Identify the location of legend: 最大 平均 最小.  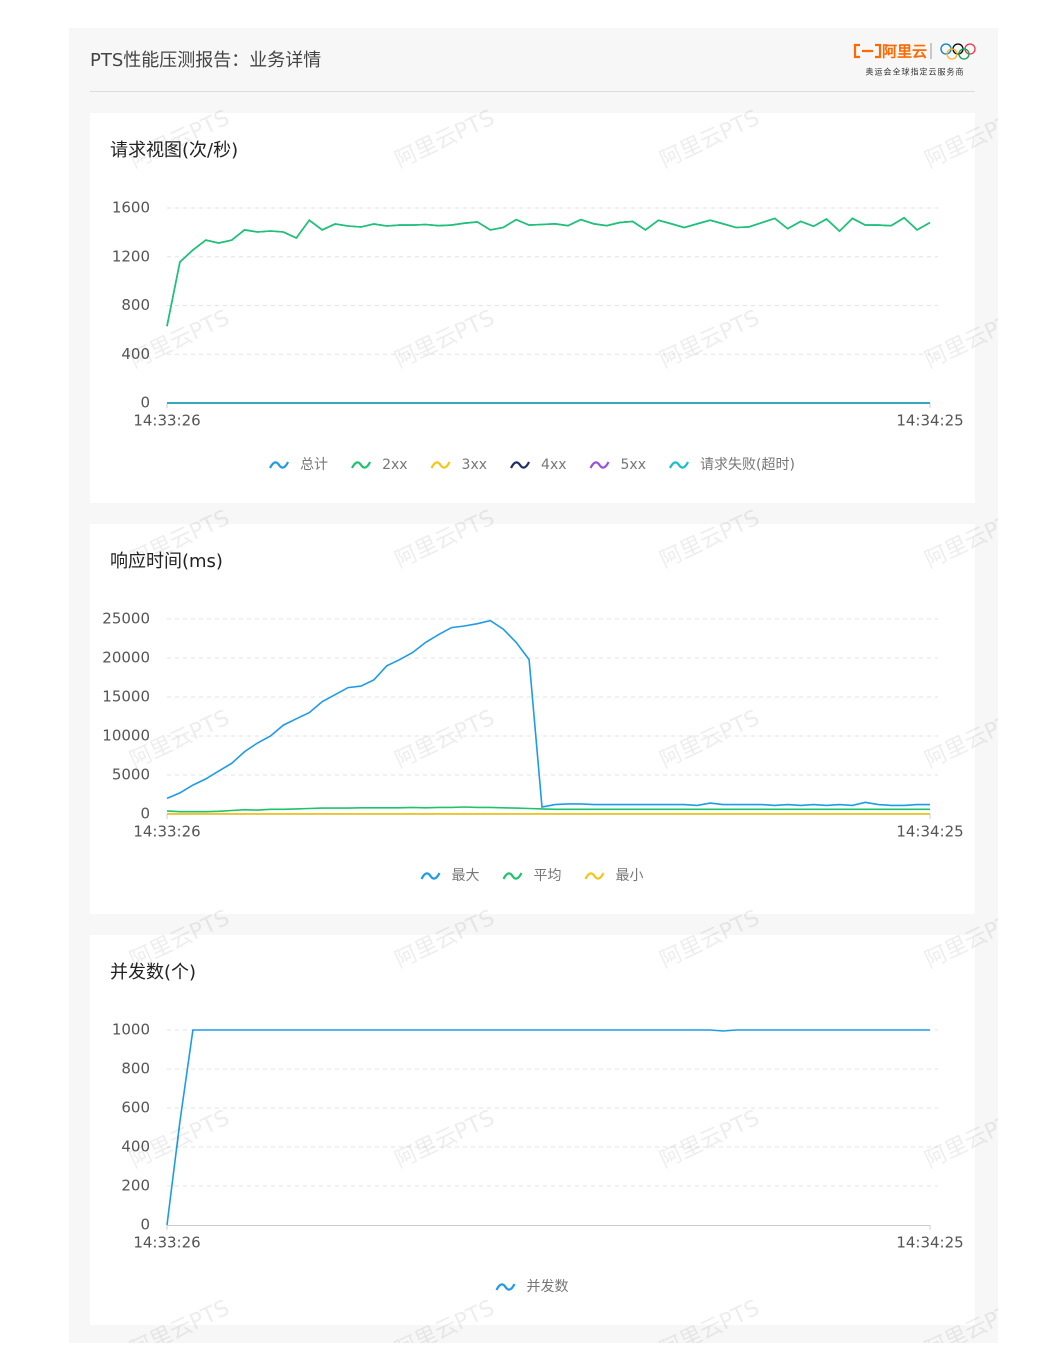
(532, 876).